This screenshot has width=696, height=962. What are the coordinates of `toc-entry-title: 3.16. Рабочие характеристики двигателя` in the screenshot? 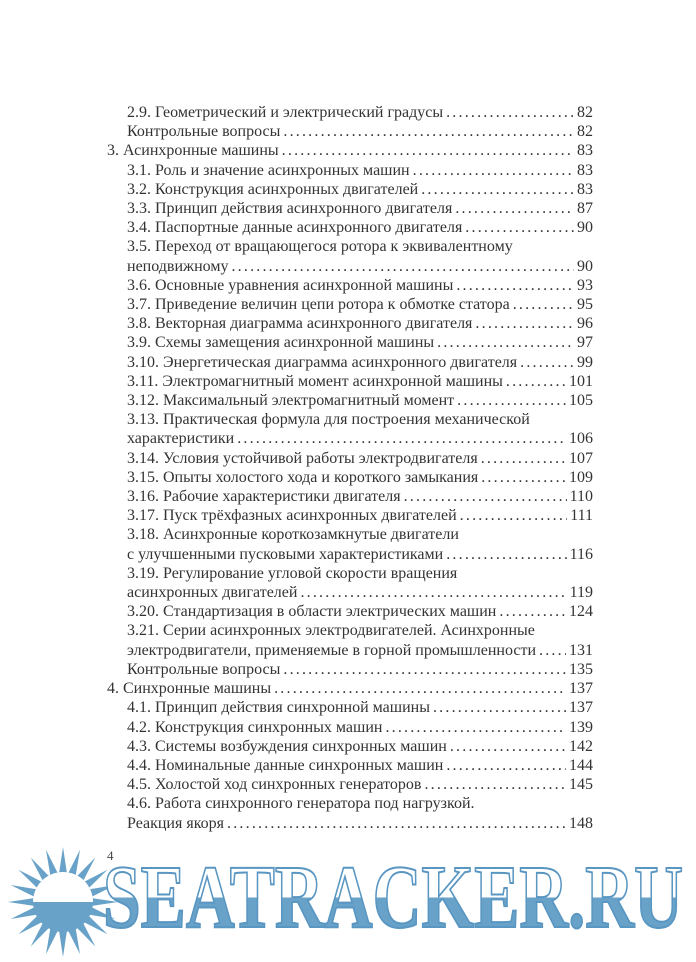 It's located at (264, 497).